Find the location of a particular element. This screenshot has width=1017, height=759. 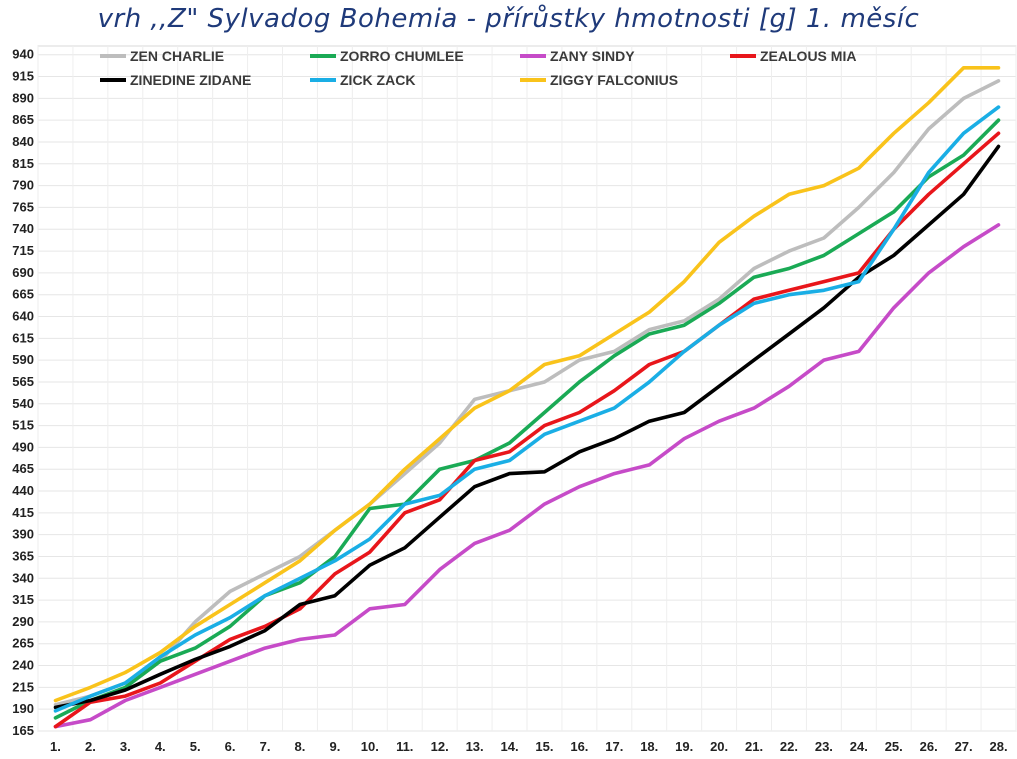

x-tick-label: 1. is located at coordinates (55, 746).